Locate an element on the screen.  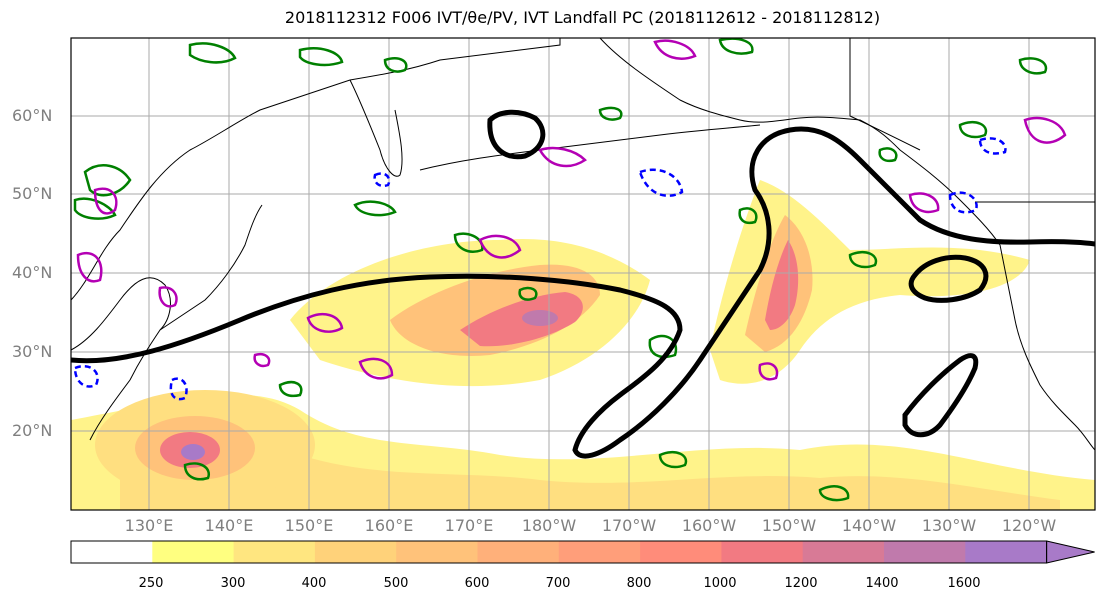
colorbar-extend-arrow is located at coordinates (1070, 552).